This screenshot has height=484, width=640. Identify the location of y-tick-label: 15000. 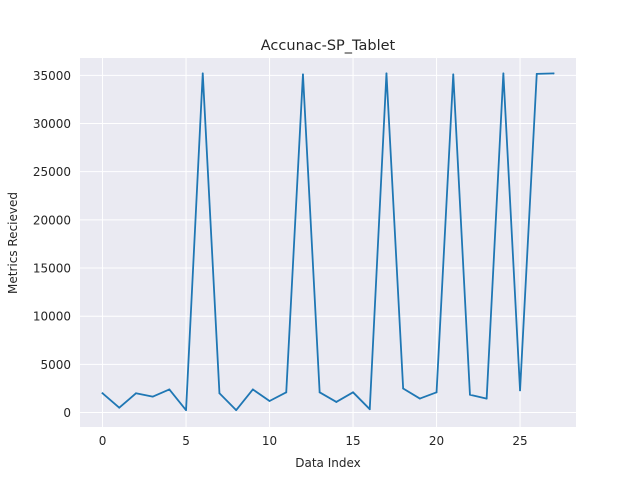
(52, 269).